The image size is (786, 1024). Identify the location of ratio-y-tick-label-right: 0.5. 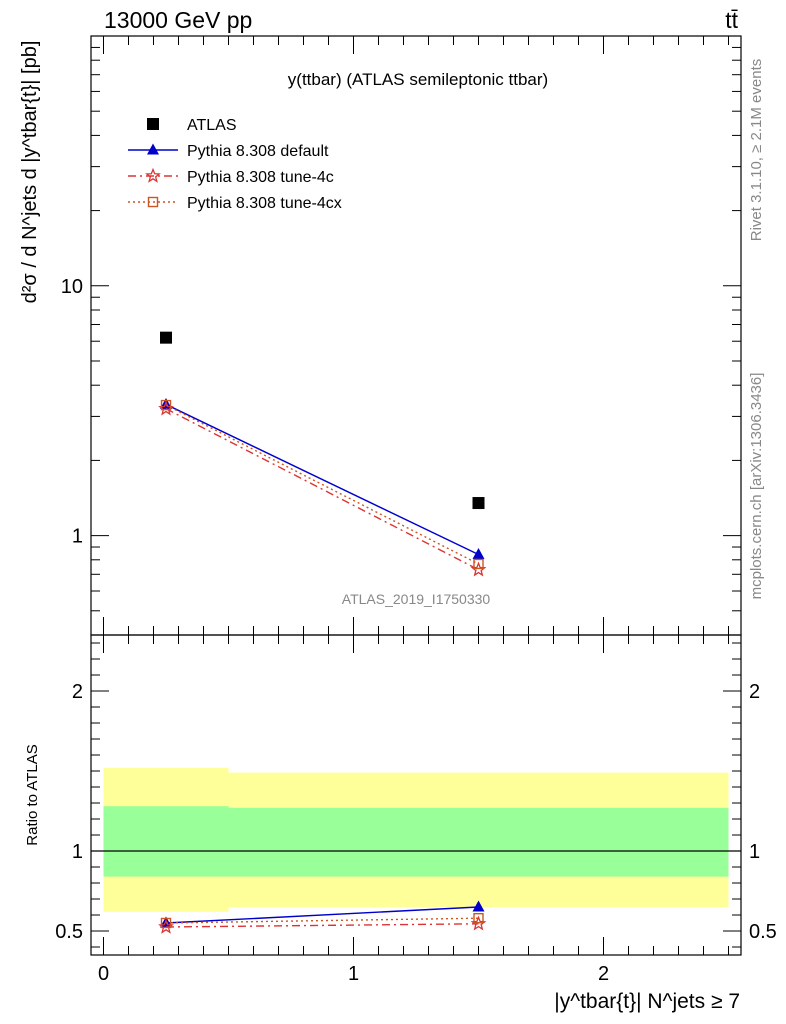
(763, 932).